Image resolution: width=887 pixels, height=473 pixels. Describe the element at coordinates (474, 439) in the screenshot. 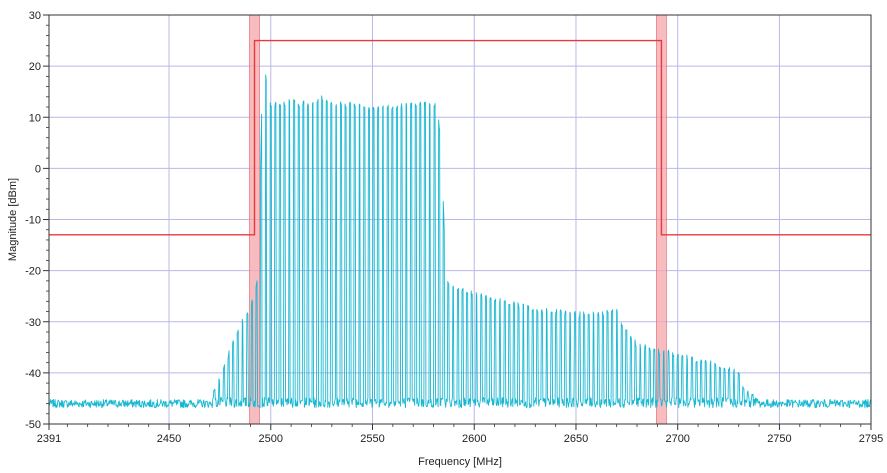

I see `x-tick-label: 2600` at that location.